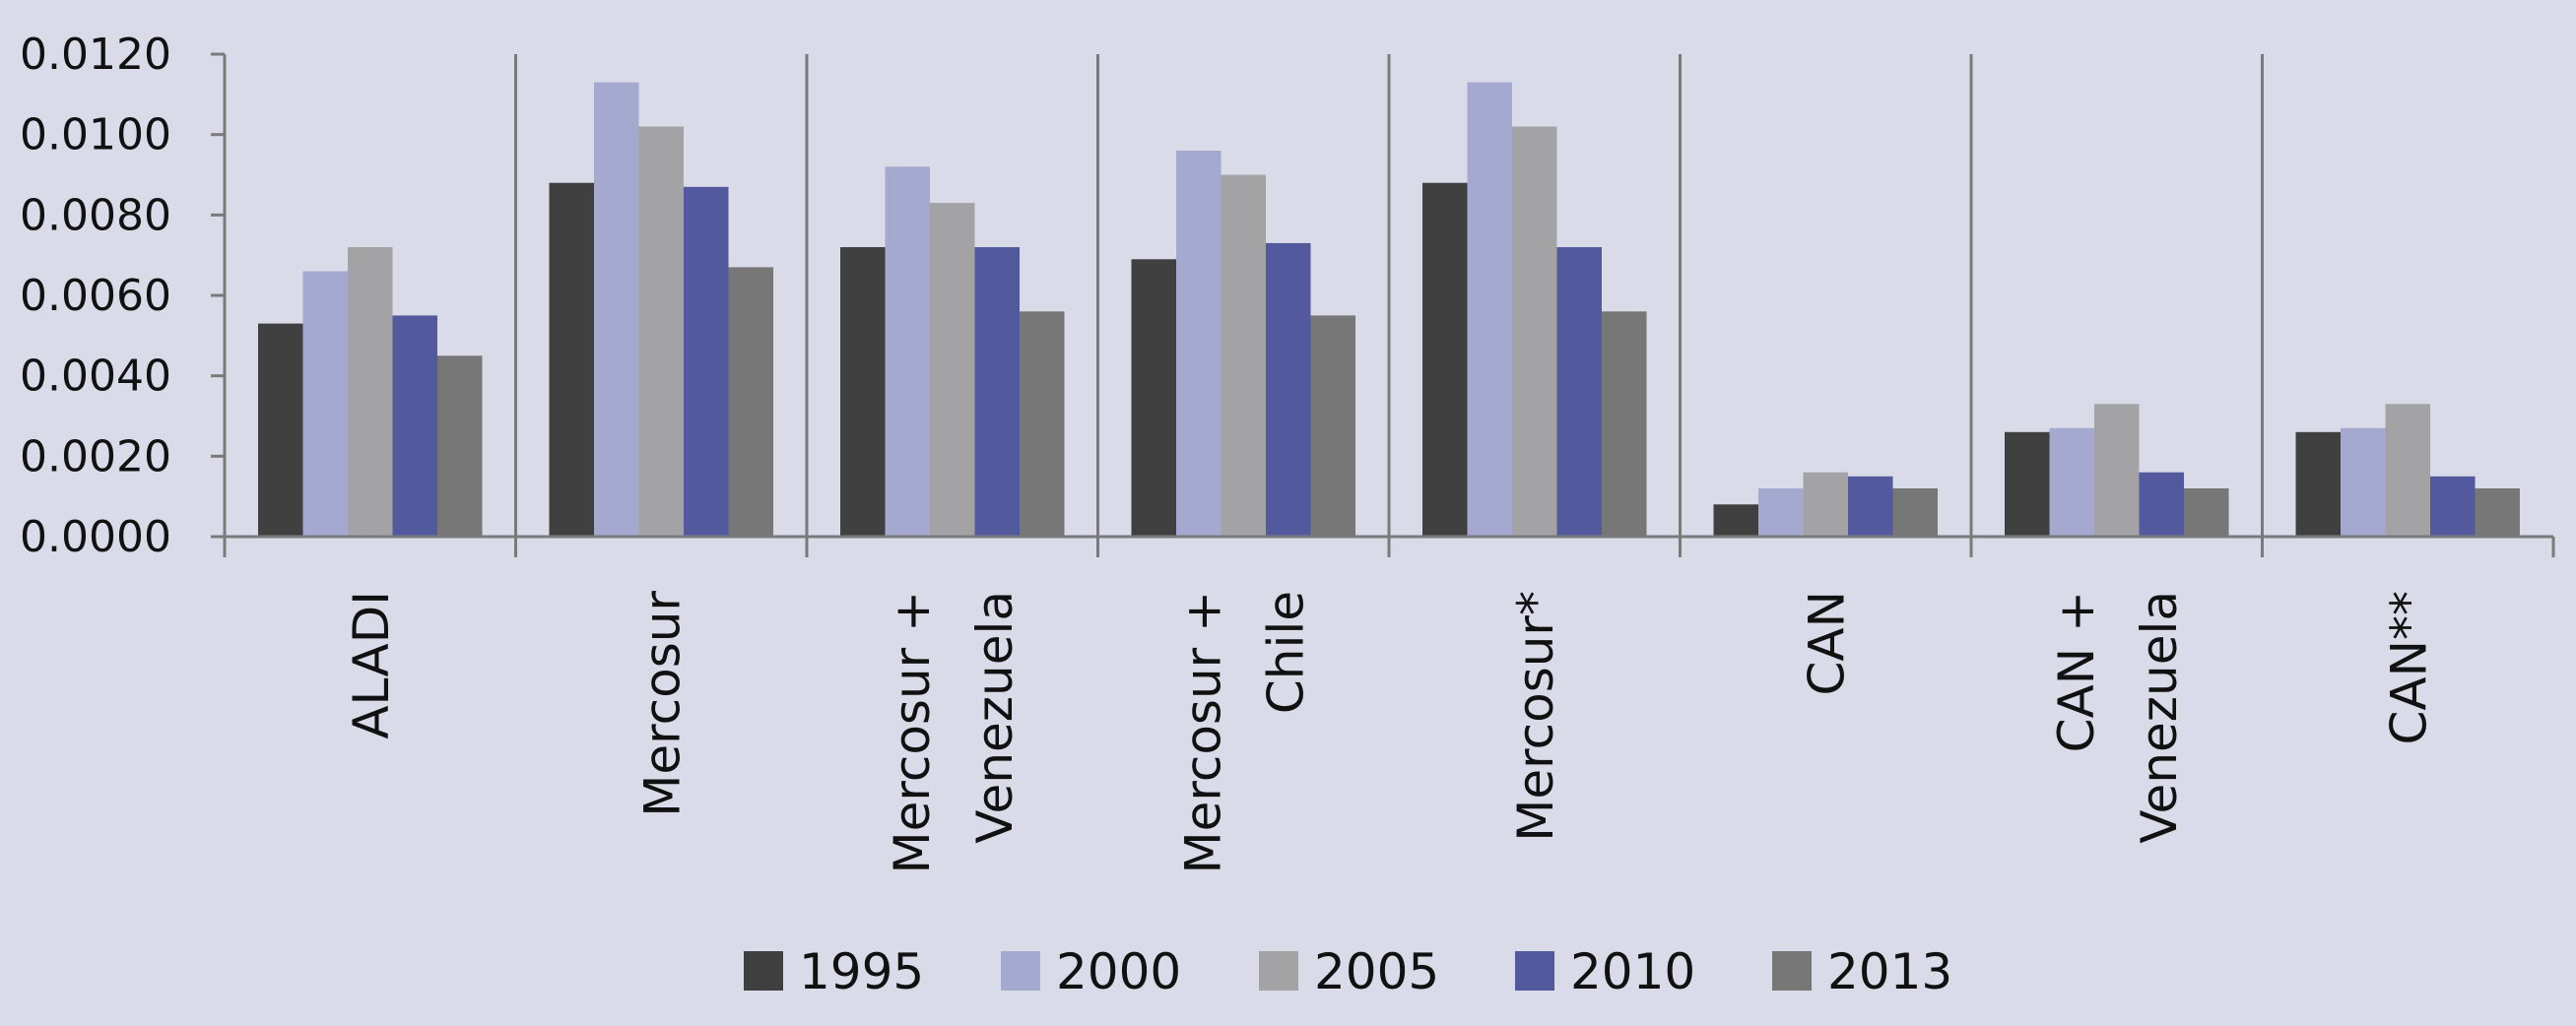  Describe the element at coordinates (96, 215) in the screenshot. I see `y-tick-label: 0.0080` at that location.